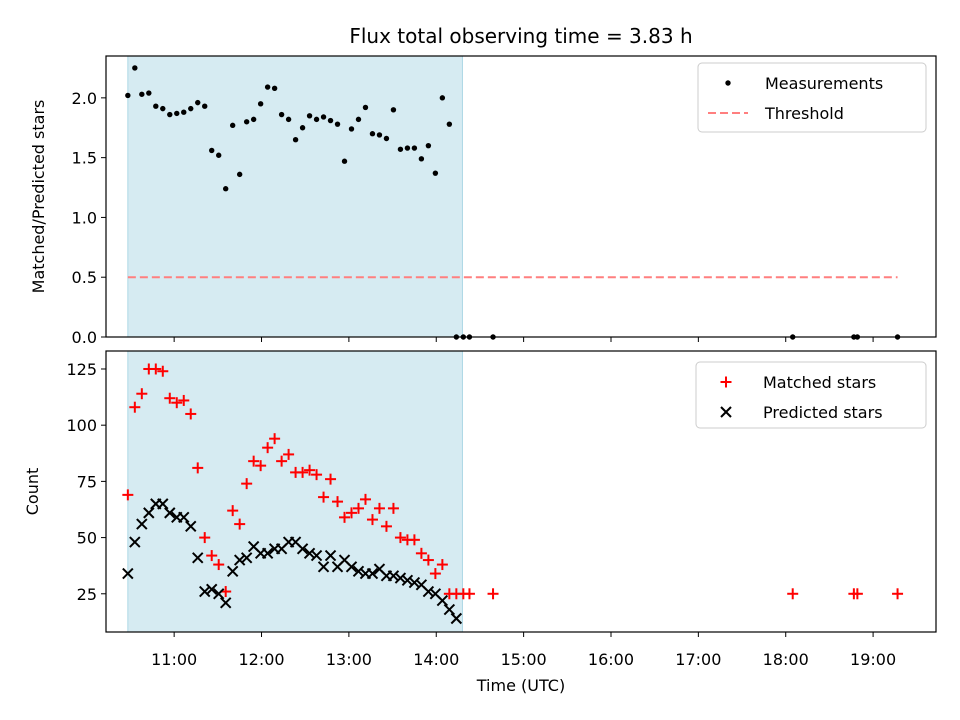 Image resolution: width=960 pixels, height=720 pixels. I want to click on predicted-stars-point-44-b, so click(435, 594).